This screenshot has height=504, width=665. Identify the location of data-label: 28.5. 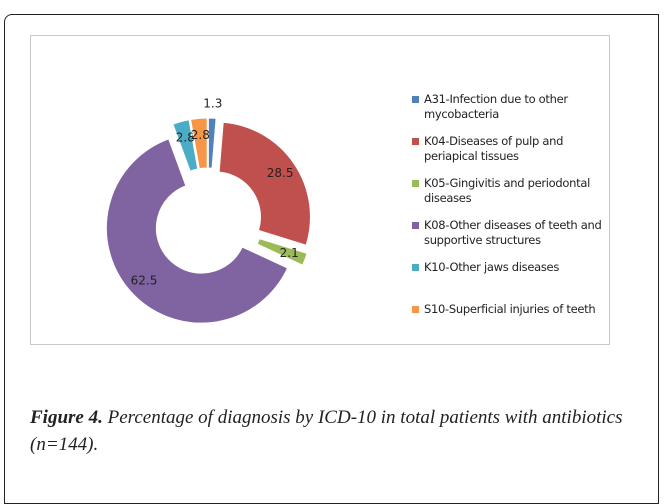
(280, 173).